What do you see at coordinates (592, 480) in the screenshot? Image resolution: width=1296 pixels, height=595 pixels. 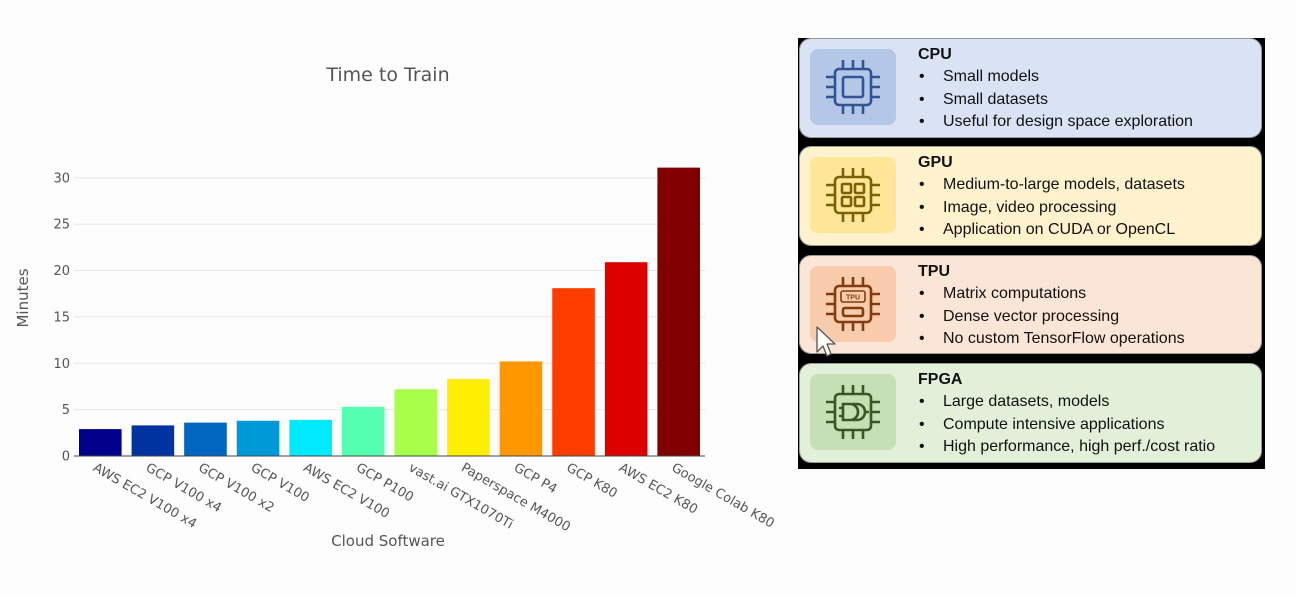 I see `x-tick-label: GCP K80` at bounding box center [592, 480].